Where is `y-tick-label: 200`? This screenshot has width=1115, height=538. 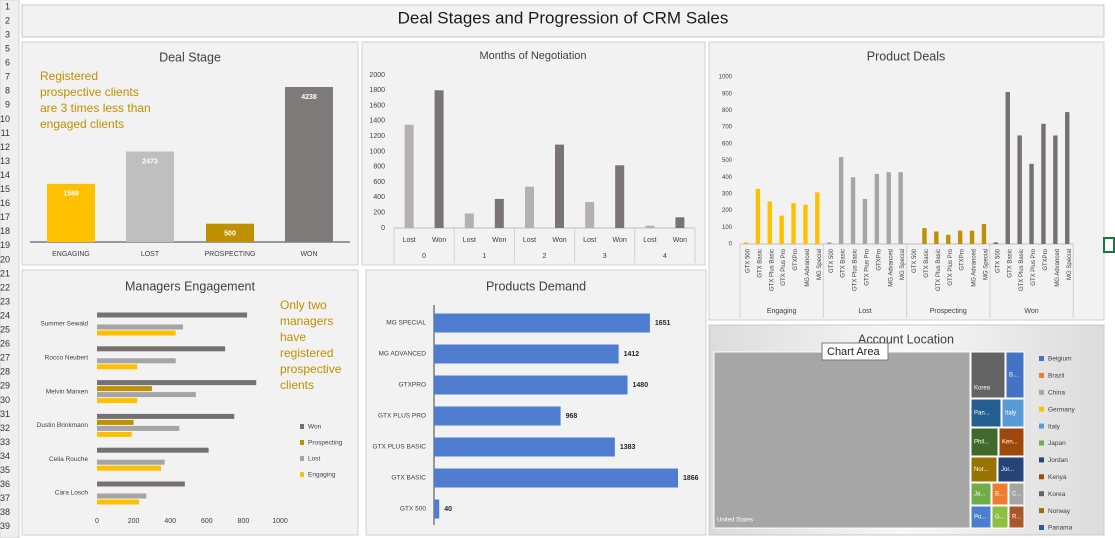 y-tick-label: 200 is located at coordinates (379, 213).